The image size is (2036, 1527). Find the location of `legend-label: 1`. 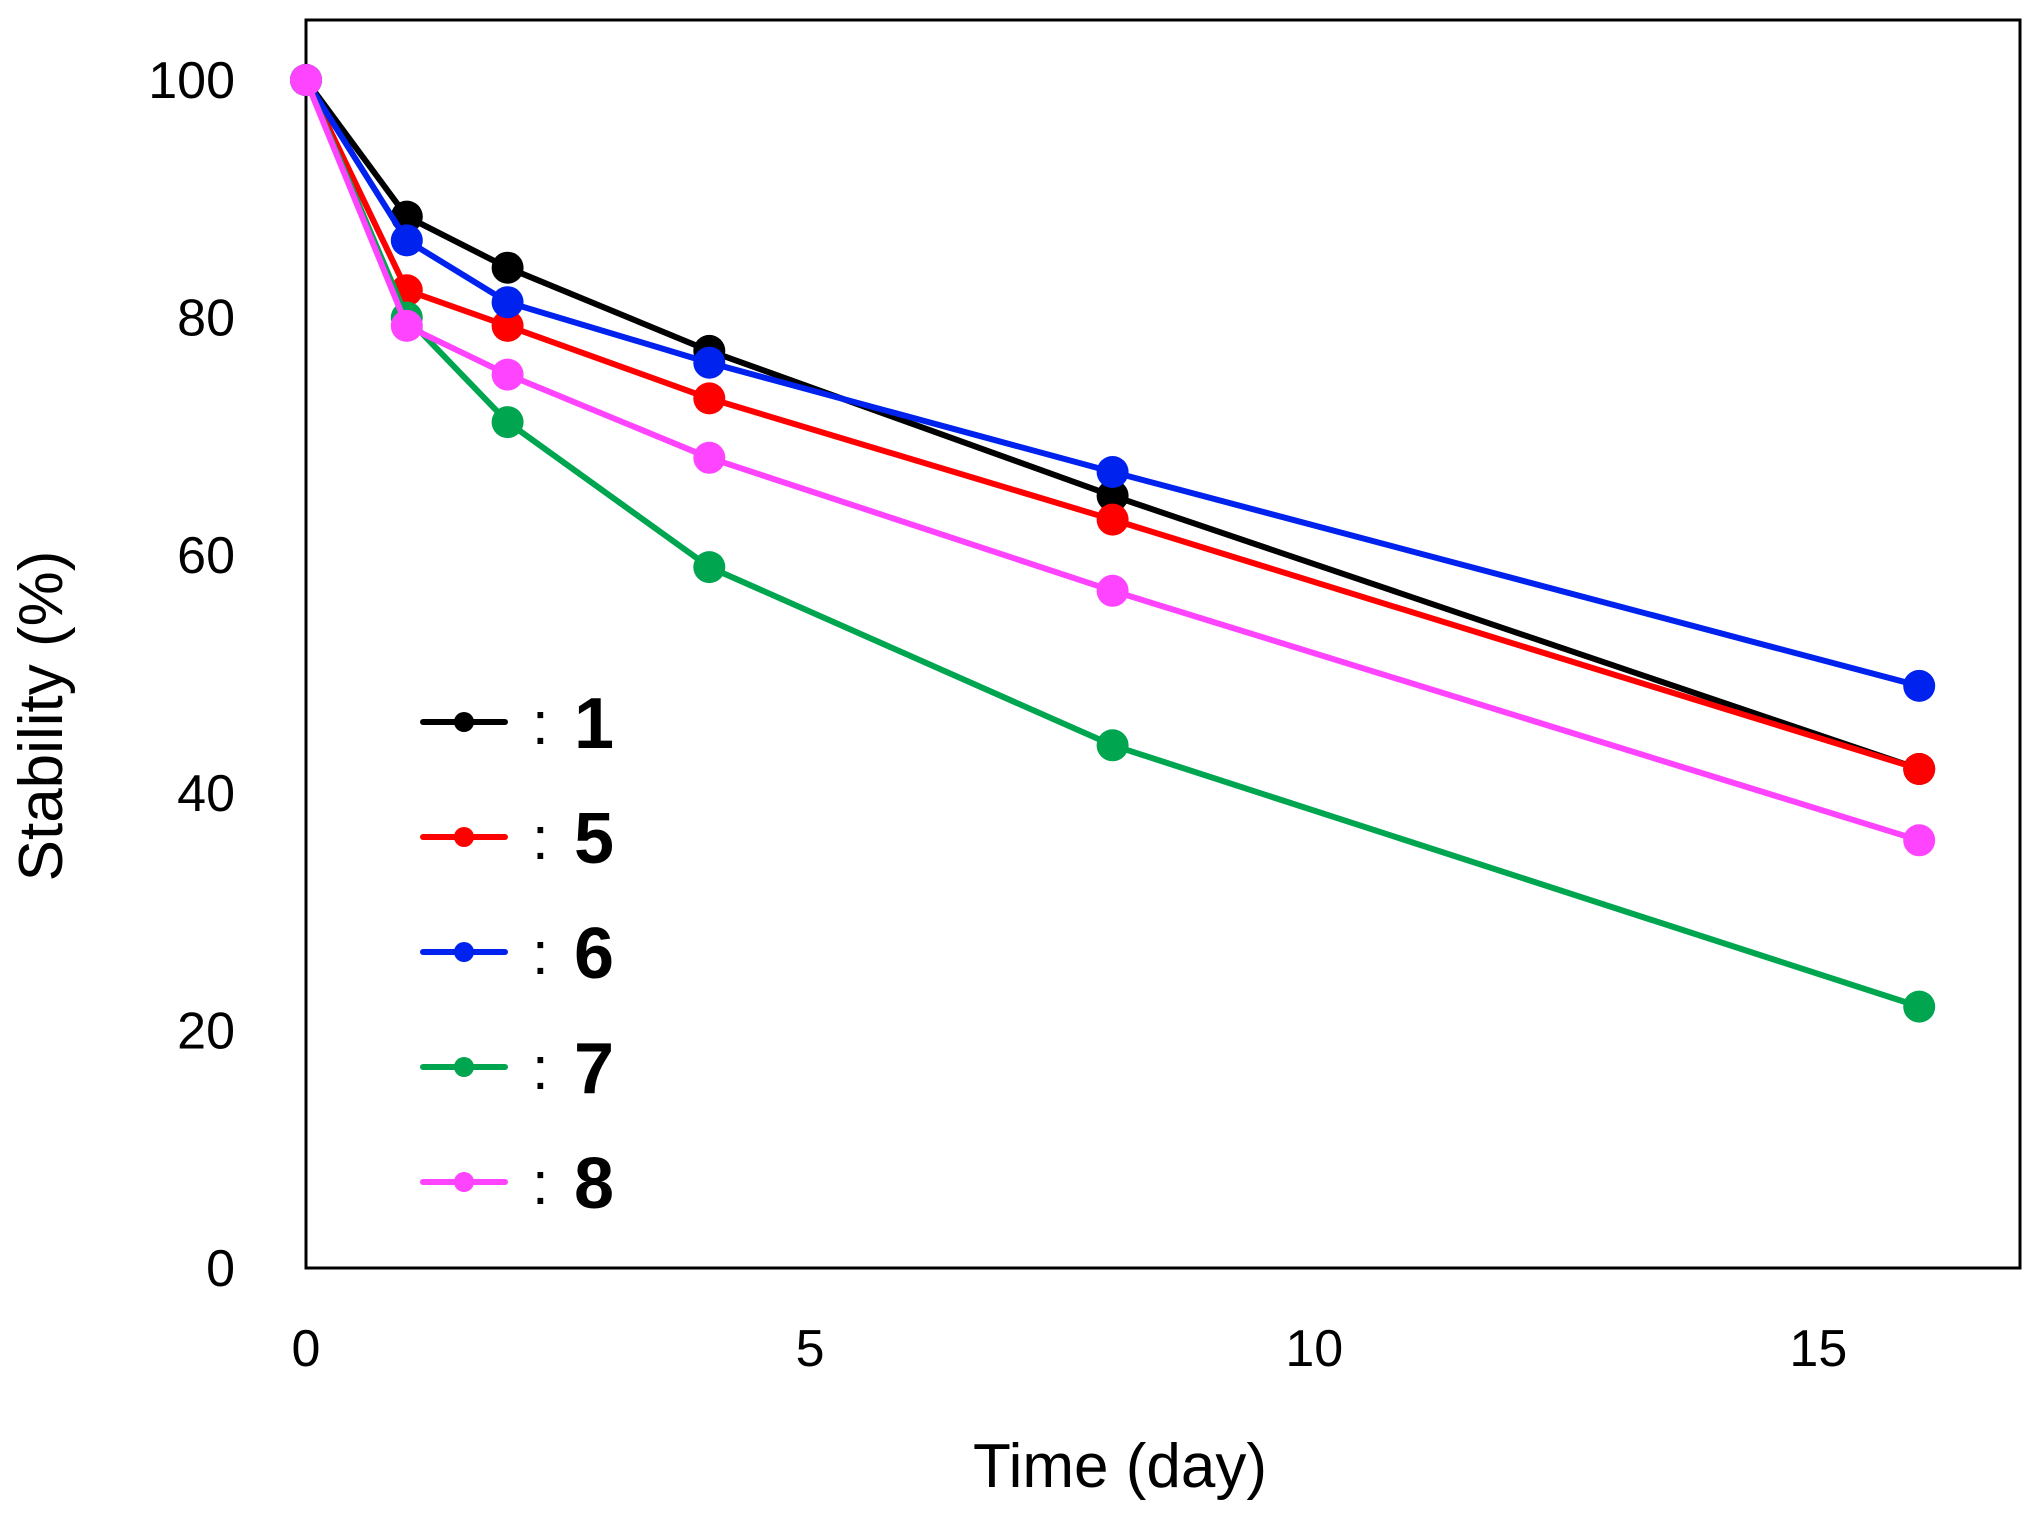

legend-label: 1 is located at coordinates (594, 724).